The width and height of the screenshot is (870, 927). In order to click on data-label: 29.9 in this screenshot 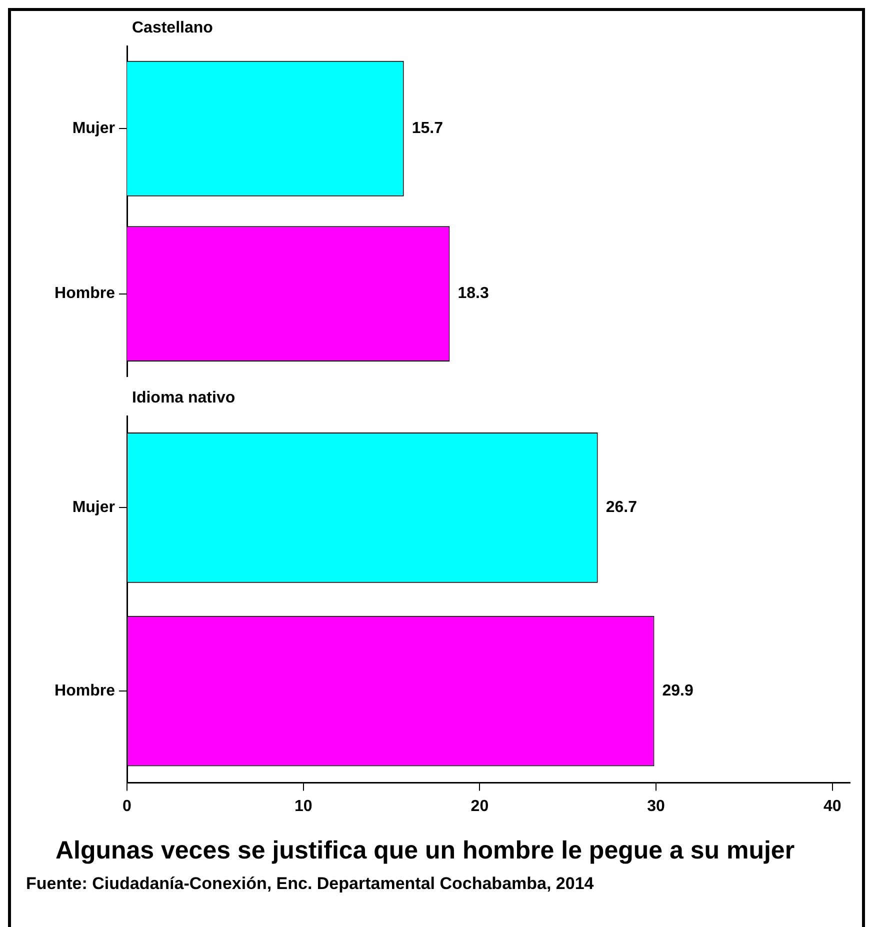, I will do `click(678, 691)`.